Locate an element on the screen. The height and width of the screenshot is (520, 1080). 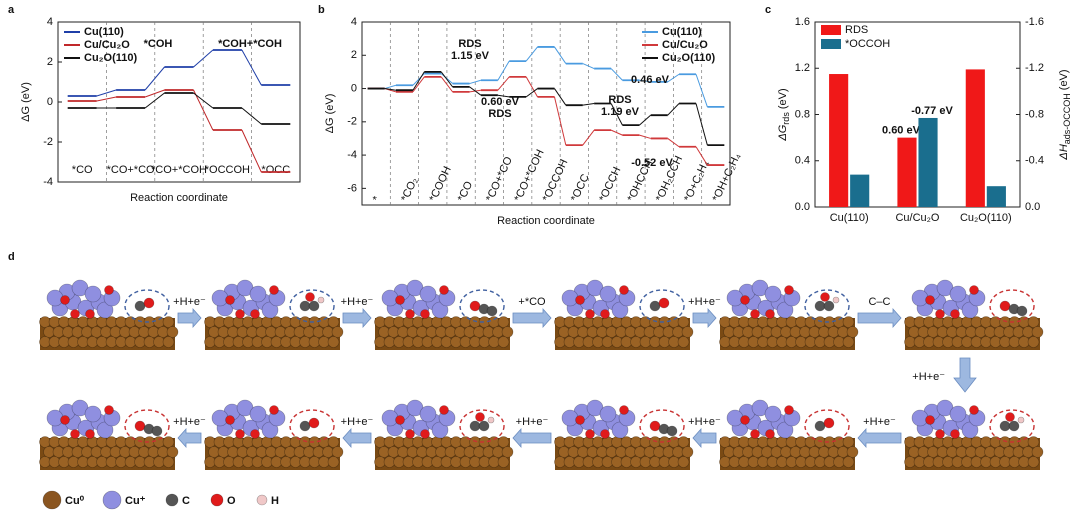
y-tick-label: 1.2 is located at coordinates (802, 68).